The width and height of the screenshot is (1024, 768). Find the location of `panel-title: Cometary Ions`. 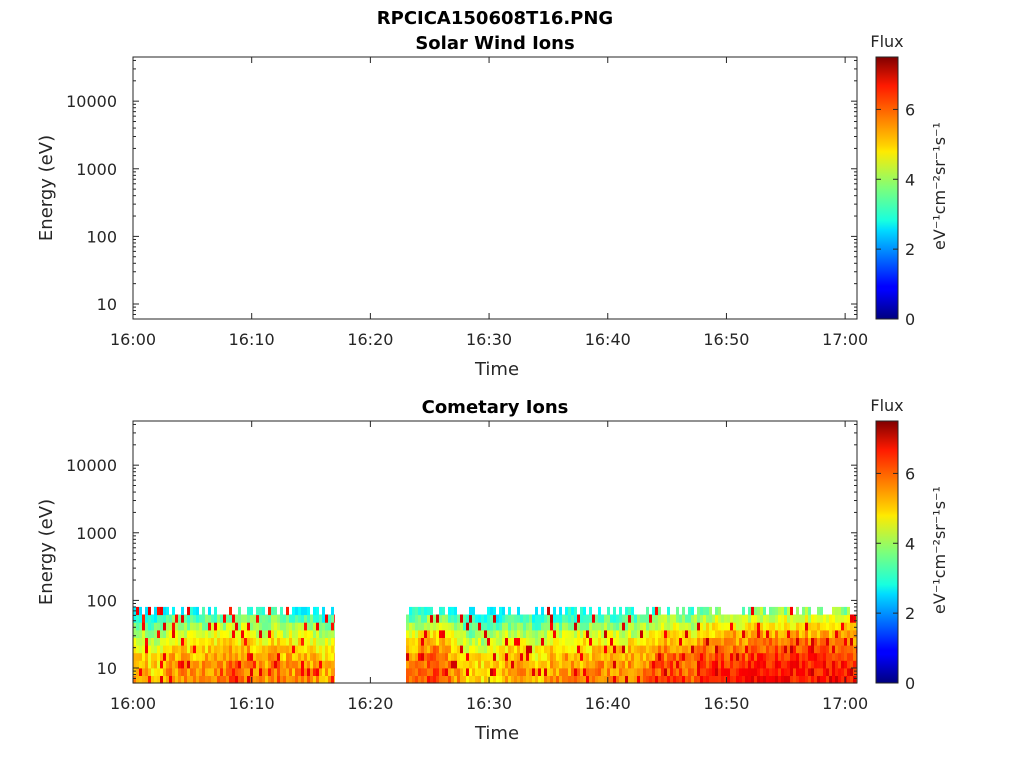

panel-title: Cometary Ions is located at coordinates (495, 407).